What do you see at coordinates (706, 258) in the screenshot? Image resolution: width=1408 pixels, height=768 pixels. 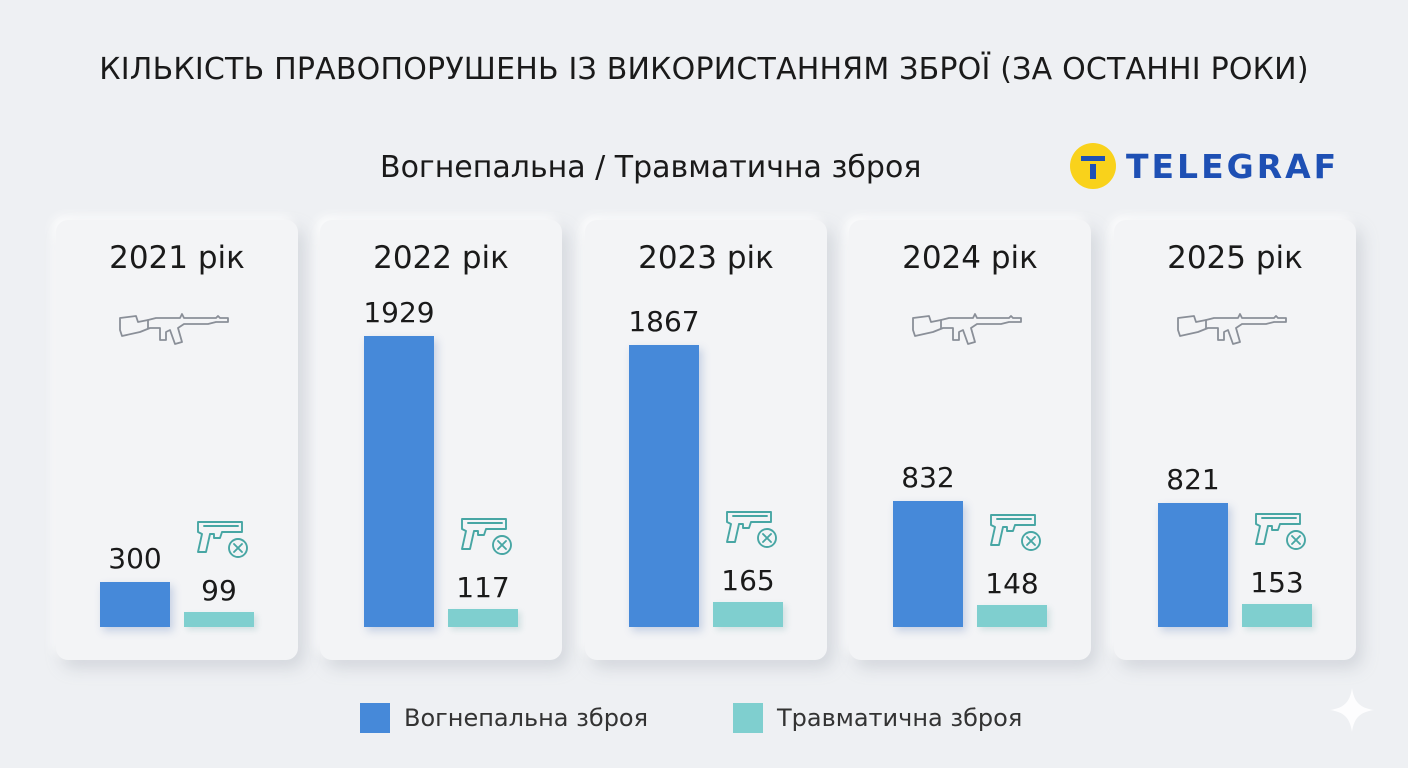 I see `category-label: 2023 рік` at bounding box center [706, 258].